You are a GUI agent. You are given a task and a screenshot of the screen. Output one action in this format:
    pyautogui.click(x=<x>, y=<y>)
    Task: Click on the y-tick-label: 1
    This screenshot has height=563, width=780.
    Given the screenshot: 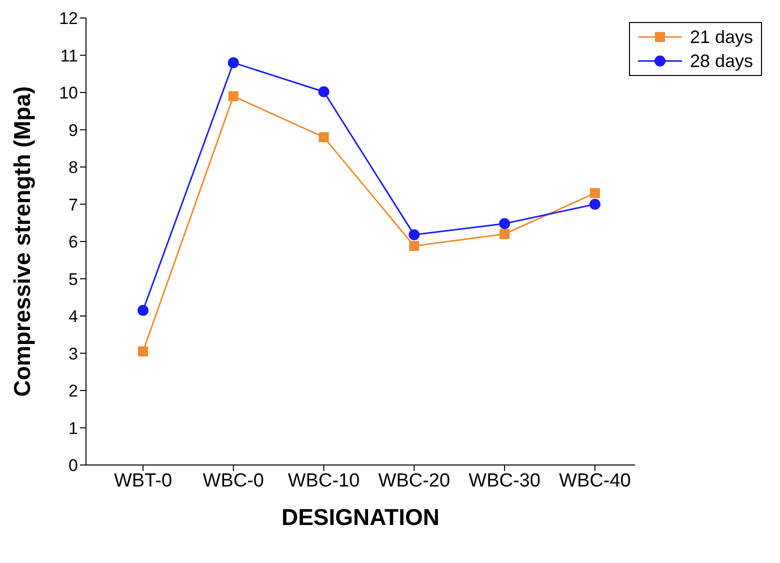 What is the action you would take?
    pyautogui.click(x=73, y=428)
    